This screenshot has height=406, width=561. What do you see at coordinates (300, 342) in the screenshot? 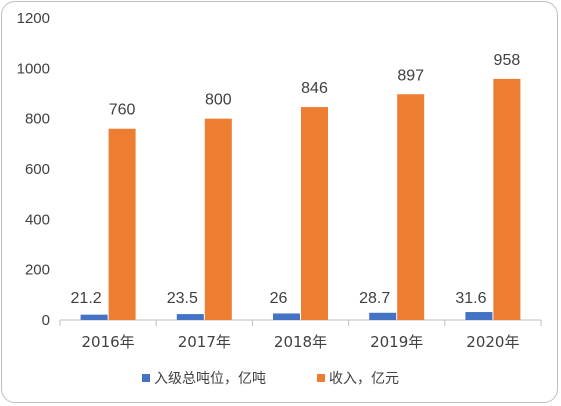
I see `x-tick-label: 2018年` at bounding box center [300, 342].